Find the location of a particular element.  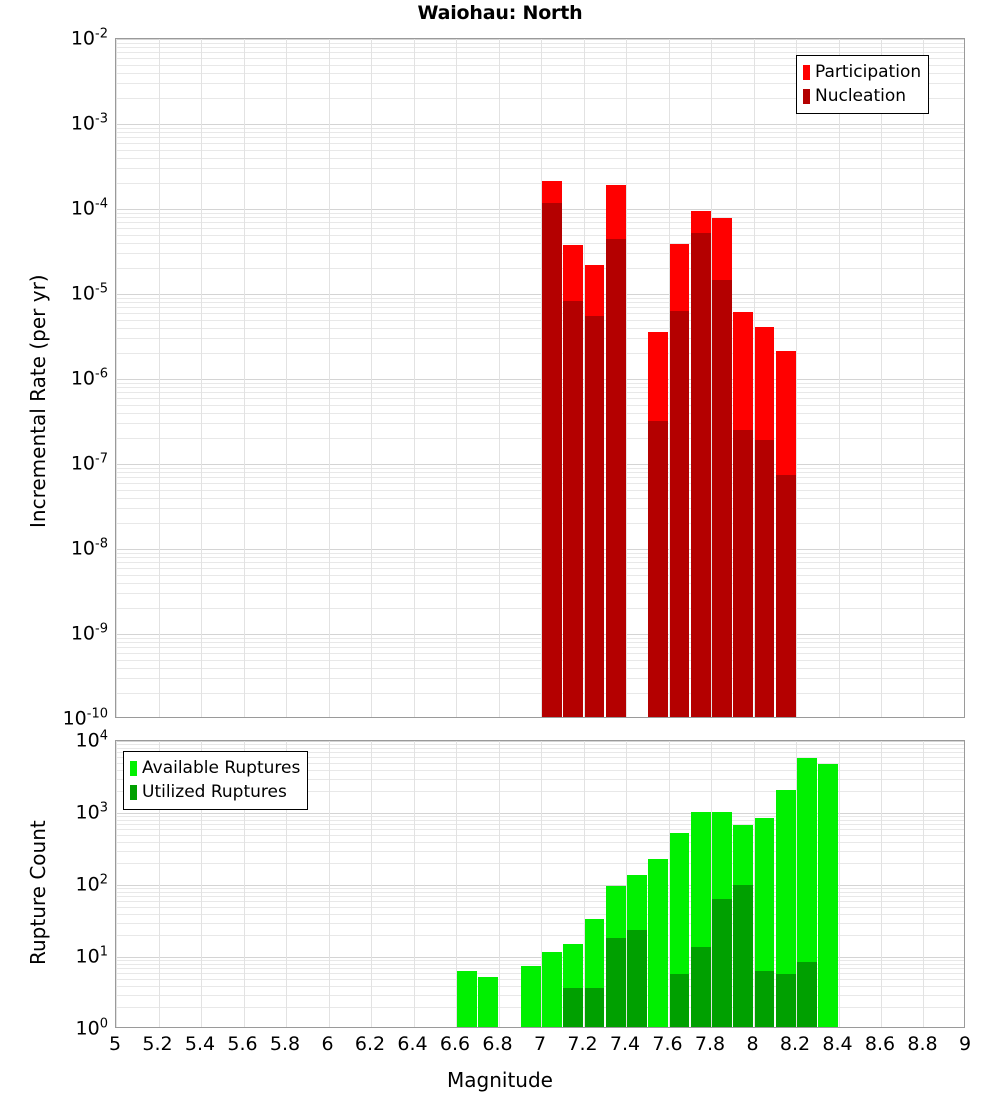

y-axis-title-top: Incremental Rate (per yr) is located at coordinates (38, 401).